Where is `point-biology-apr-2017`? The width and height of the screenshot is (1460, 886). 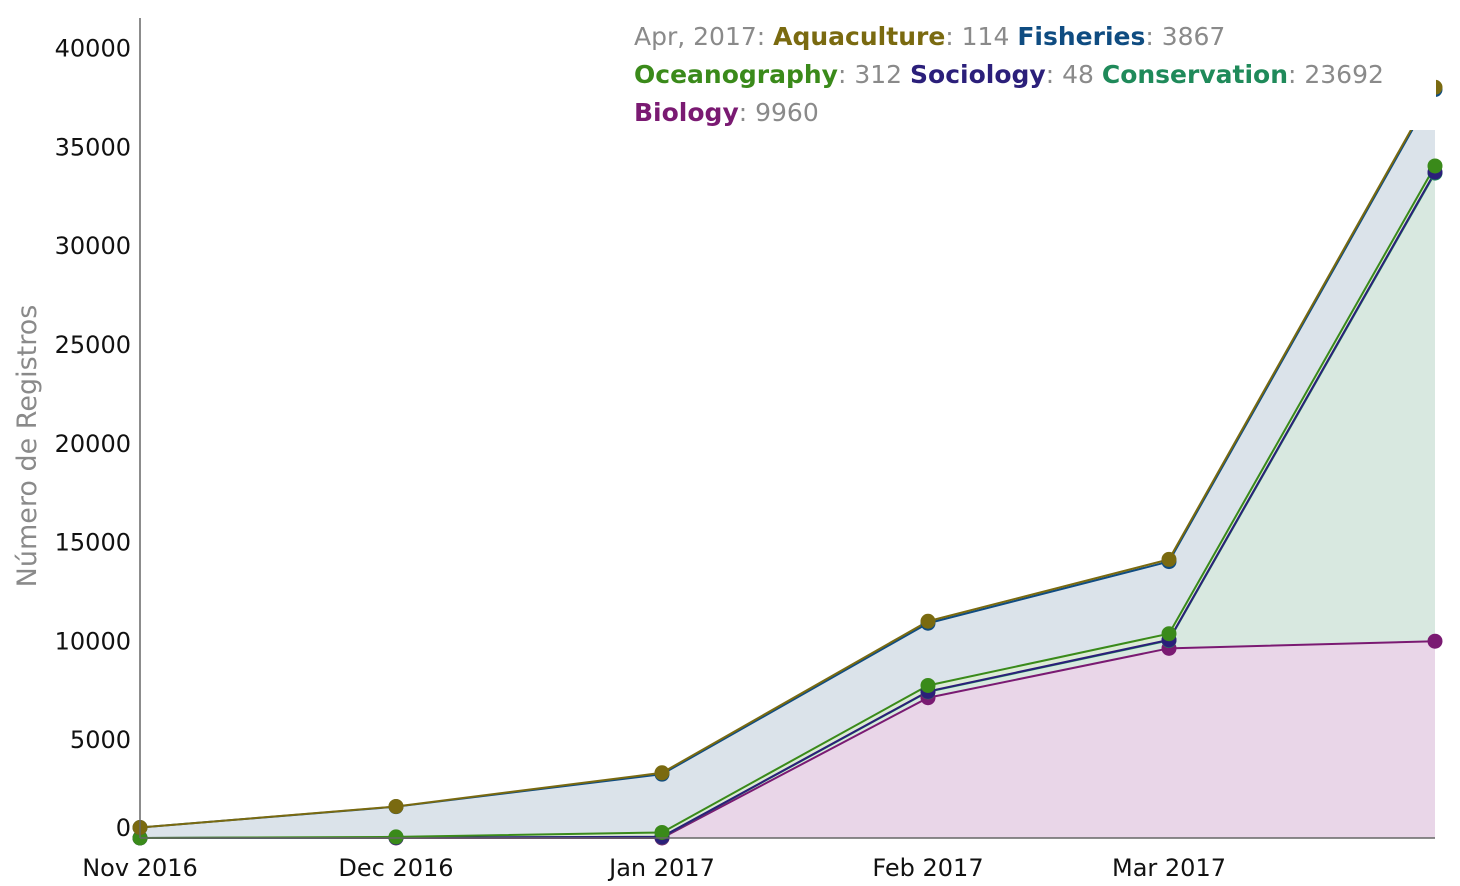
point-biology-apr-2017 is located at coordinates (1435, 641).